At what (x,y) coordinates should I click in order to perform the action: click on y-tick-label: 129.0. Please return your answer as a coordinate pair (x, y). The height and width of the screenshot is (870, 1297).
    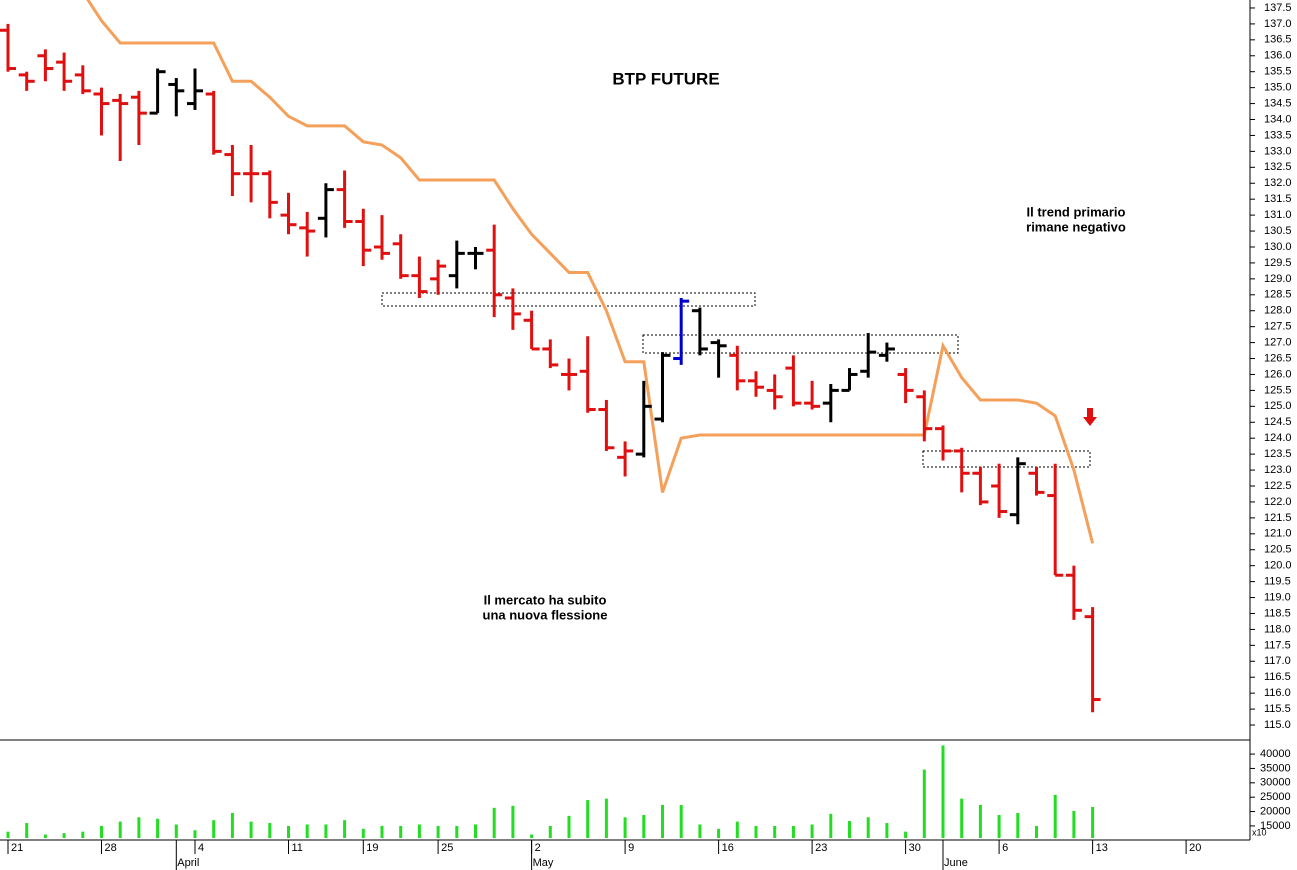
    Looking at the image, I should click on (1278, 279).